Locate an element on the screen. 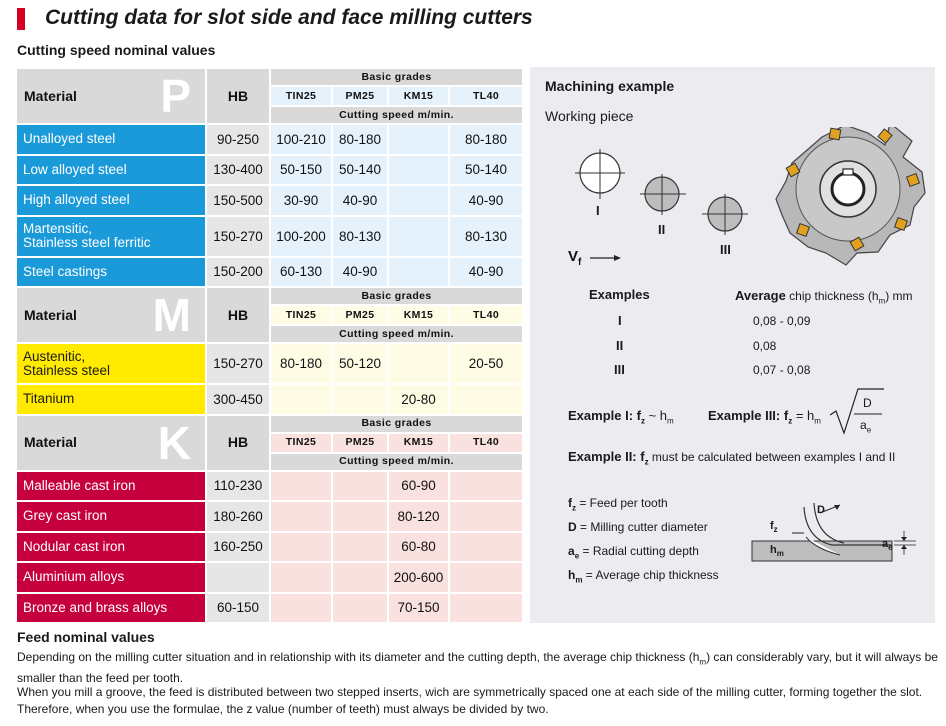 This screenshot has width=946, height=726. tin25-value: 80-180 is located at coordinates (301, 363).